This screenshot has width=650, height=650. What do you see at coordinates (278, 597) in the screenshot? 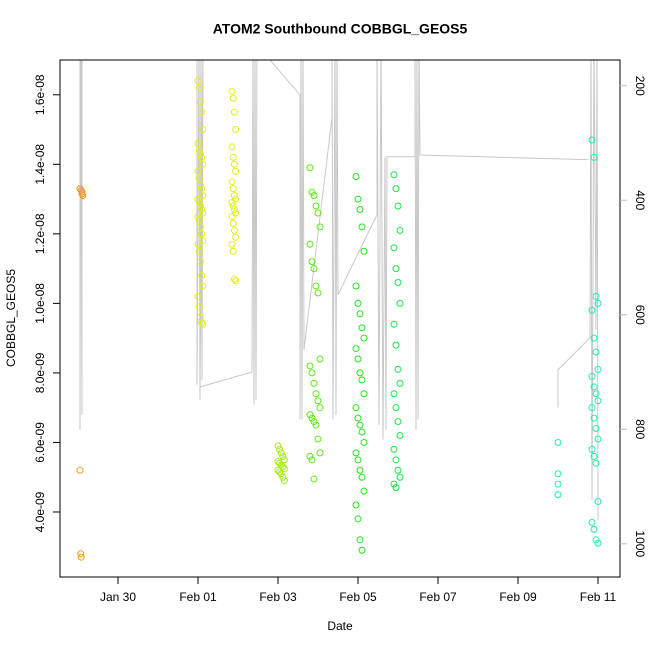
I see `x-tick-label: Feb 03` at bounding box center [278, 597].